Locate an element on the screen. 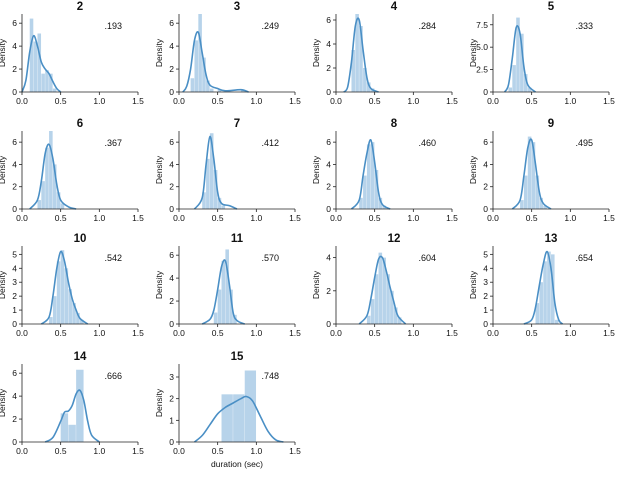 Image resolution: width=617 pixels, height=488 pixels. panel-title: 12 is located at coordinates (394, 239).